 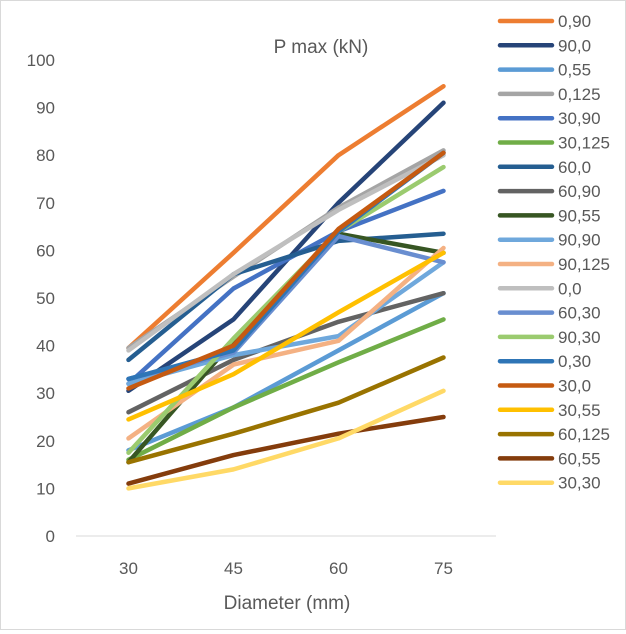 I want to click on legend-label: 0,0, so click(x=570, y=288).